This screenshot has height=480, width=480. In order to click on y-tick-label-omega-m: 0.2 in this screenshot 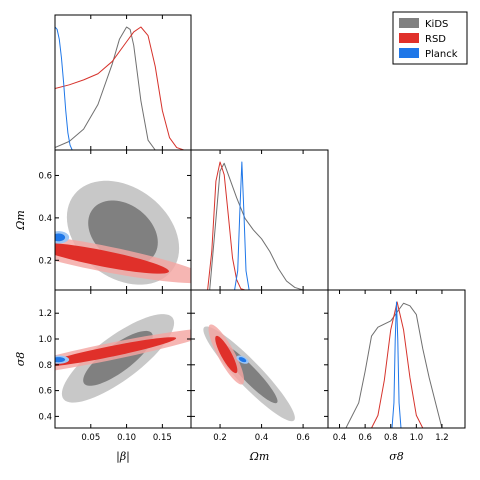, I will do `click(45, 261)`.